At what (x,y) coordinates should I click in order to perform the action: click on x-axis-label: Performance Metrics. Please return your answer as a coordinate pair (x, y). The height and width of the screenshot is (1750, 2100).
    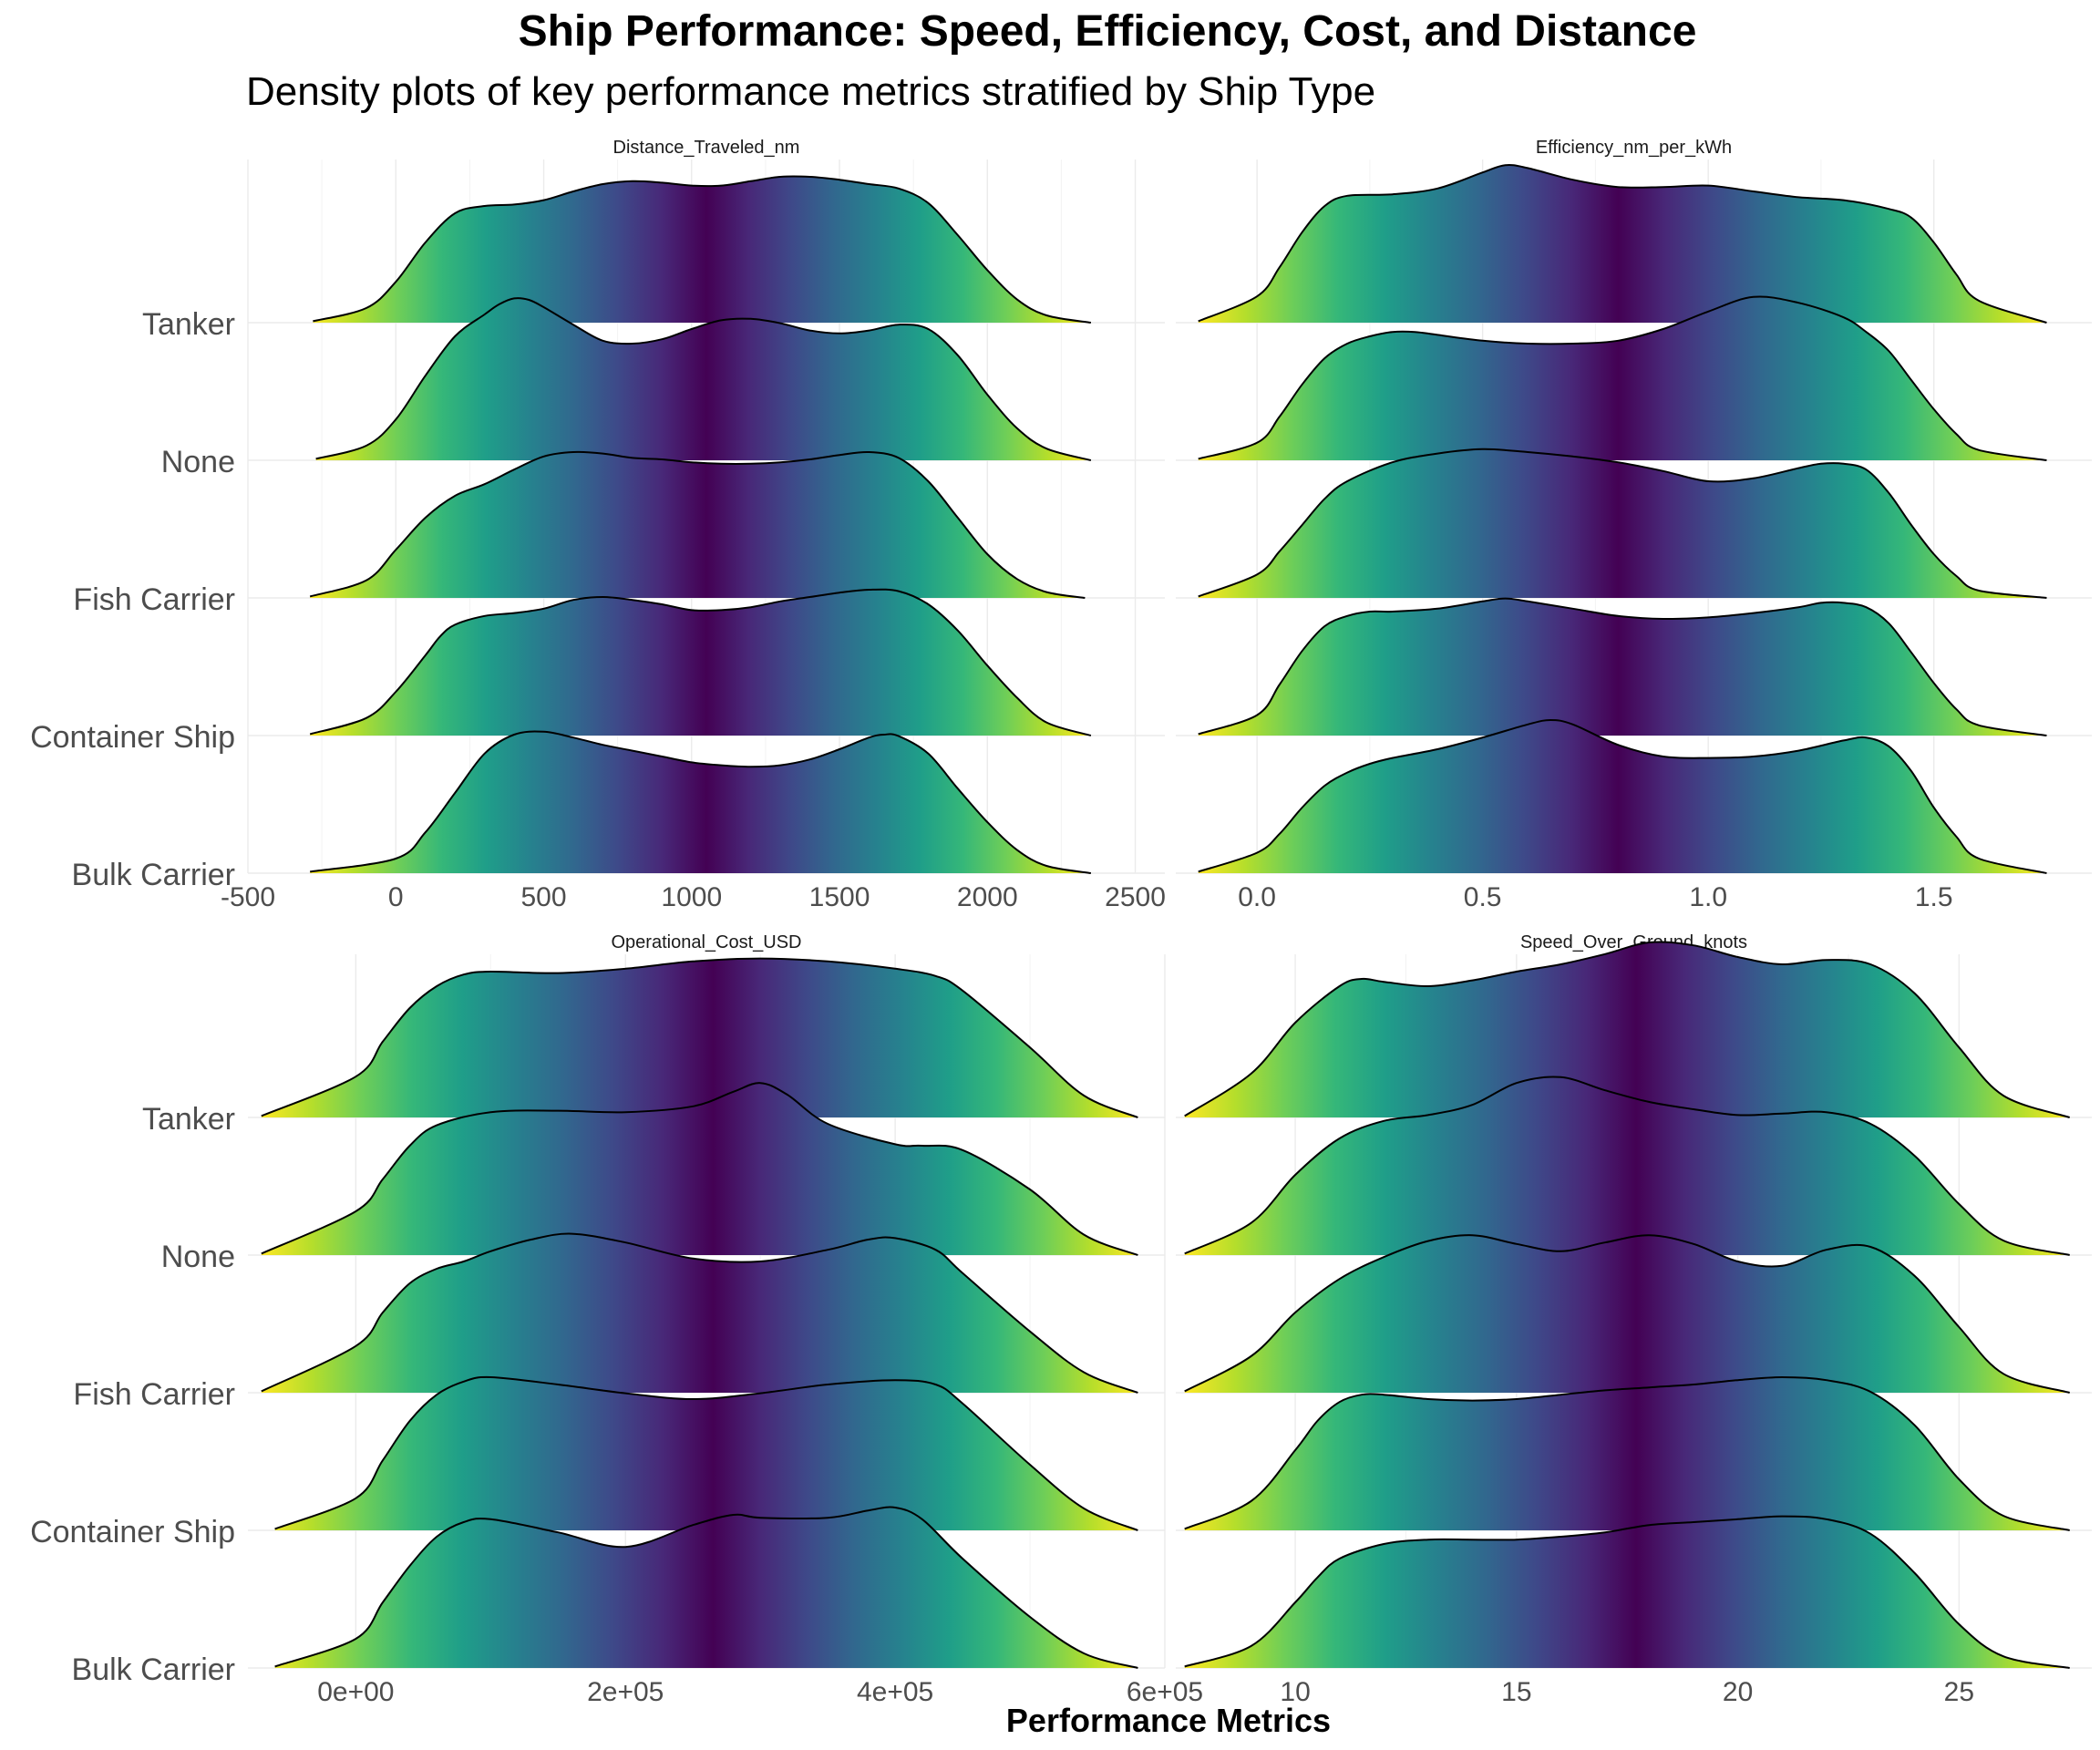
    Looking at the image, I should click on (1169, 1721).